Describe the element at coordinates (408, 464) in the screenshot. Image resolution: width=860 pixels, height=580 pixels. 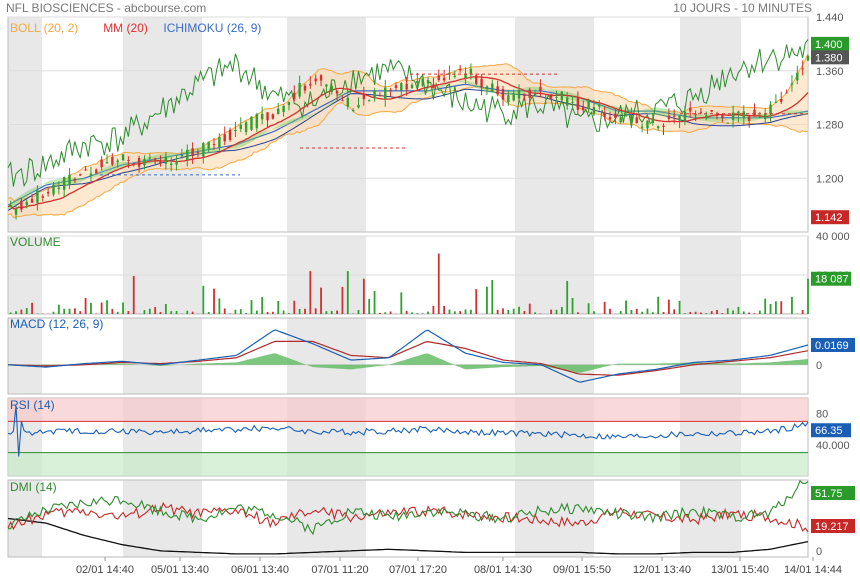
I see `rsi-oversold-zone` at that location.